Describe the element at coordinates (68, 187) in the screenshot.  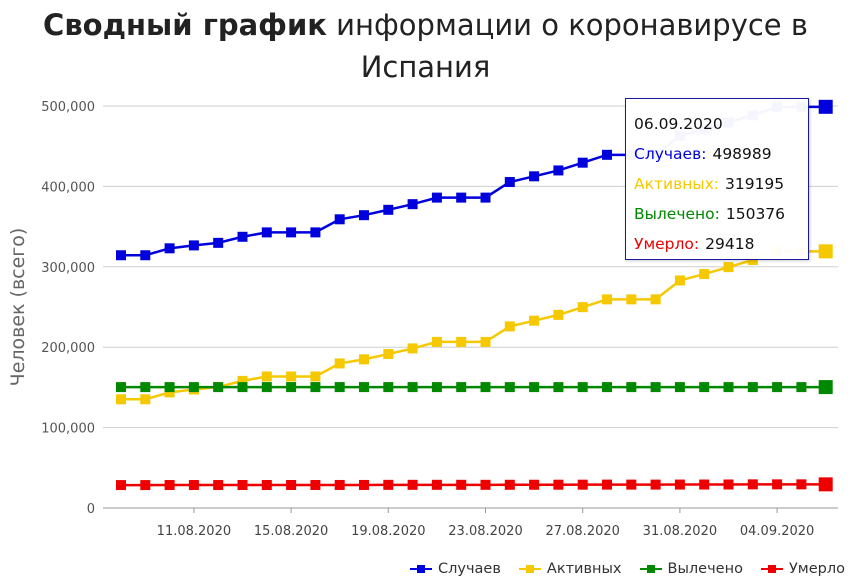
I see `y-tick-label: 400,000` at that location.